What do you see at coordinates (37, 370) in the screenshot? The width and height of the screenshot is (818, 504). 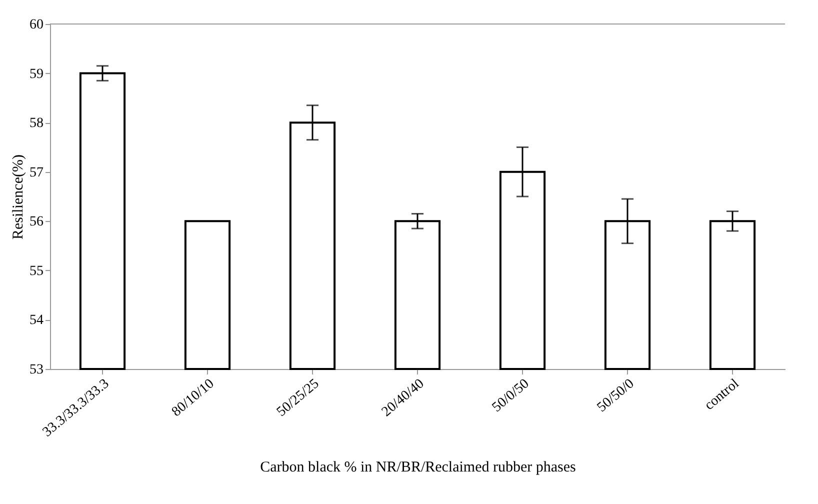 I see `y-tick-label: 53` at bounding box center [37, 370].